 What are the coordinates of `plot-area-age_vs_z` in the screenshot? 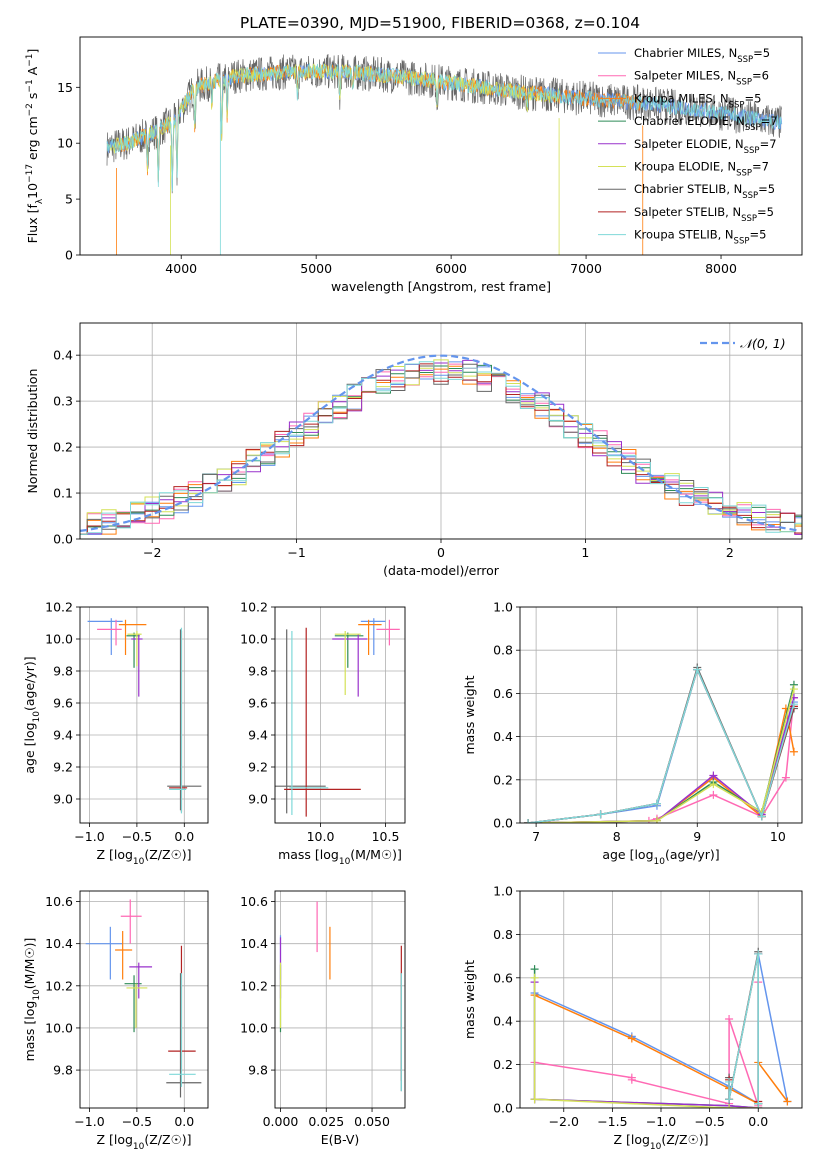 It's located at (144, 715).